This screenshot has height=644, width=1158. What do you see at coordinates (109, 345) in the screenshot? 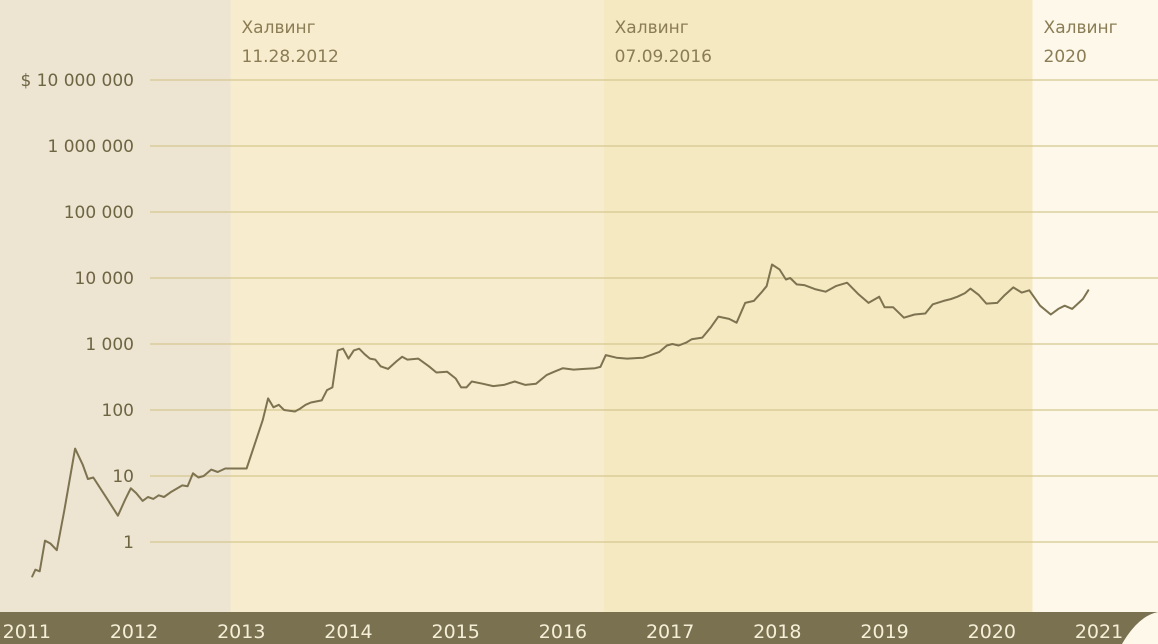
I see `y-tick-label: 1 000` at bounding box center [109, 345].